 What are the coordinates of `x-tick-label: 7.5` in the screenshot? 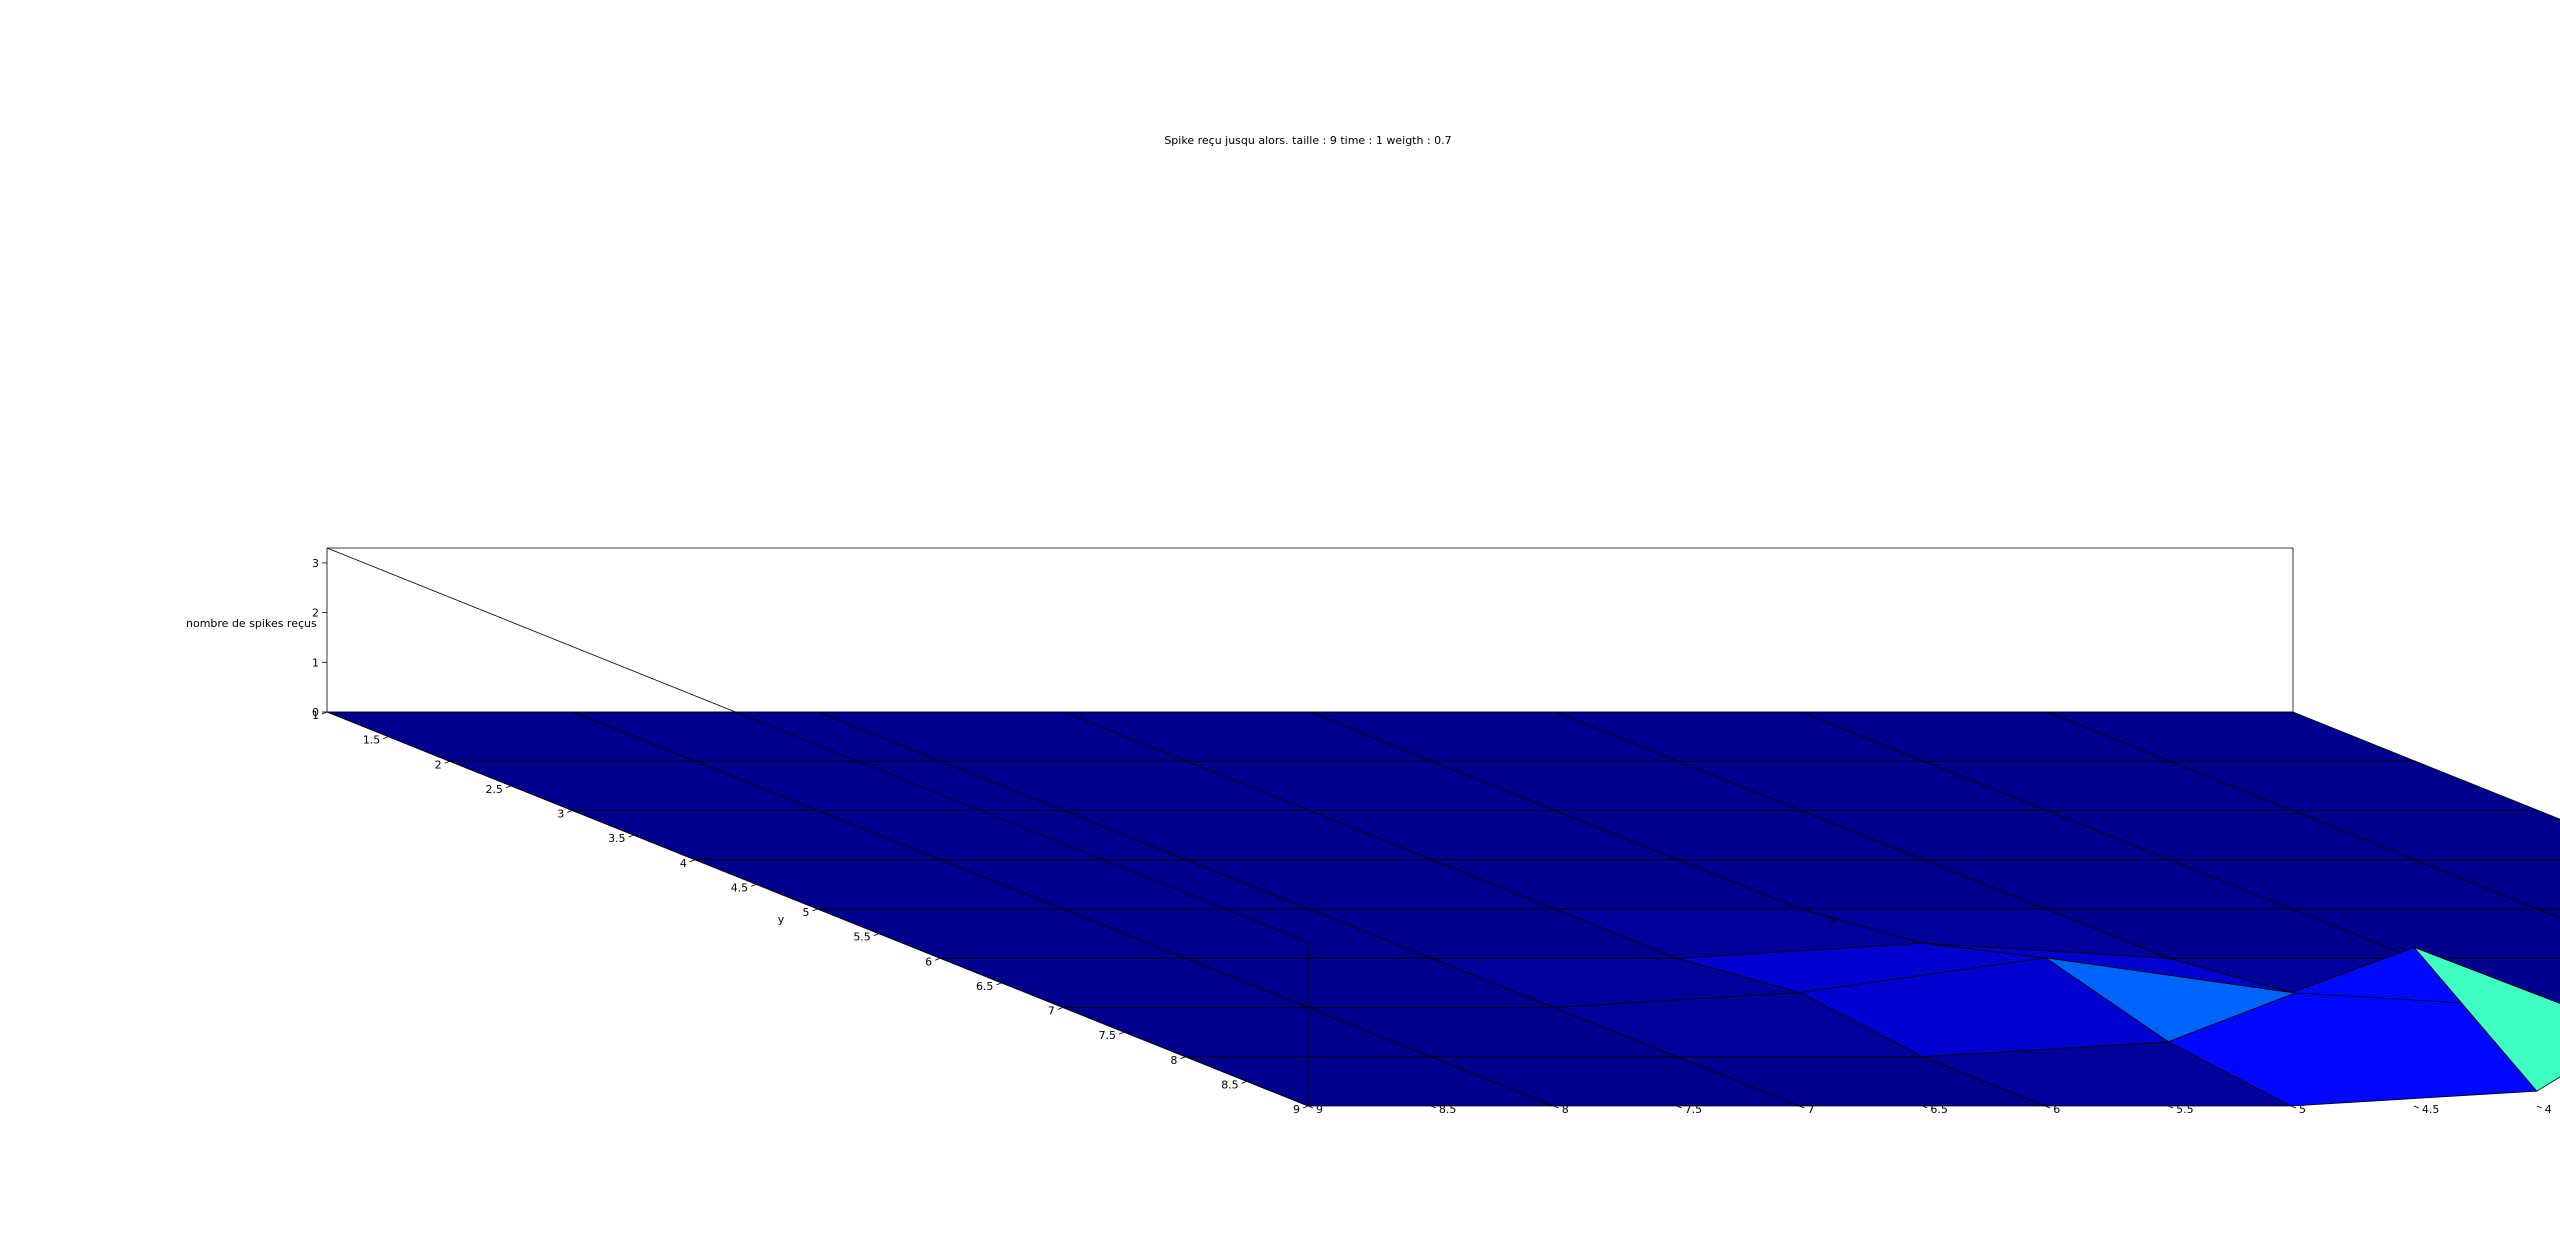 It's located at (1694, 1109).